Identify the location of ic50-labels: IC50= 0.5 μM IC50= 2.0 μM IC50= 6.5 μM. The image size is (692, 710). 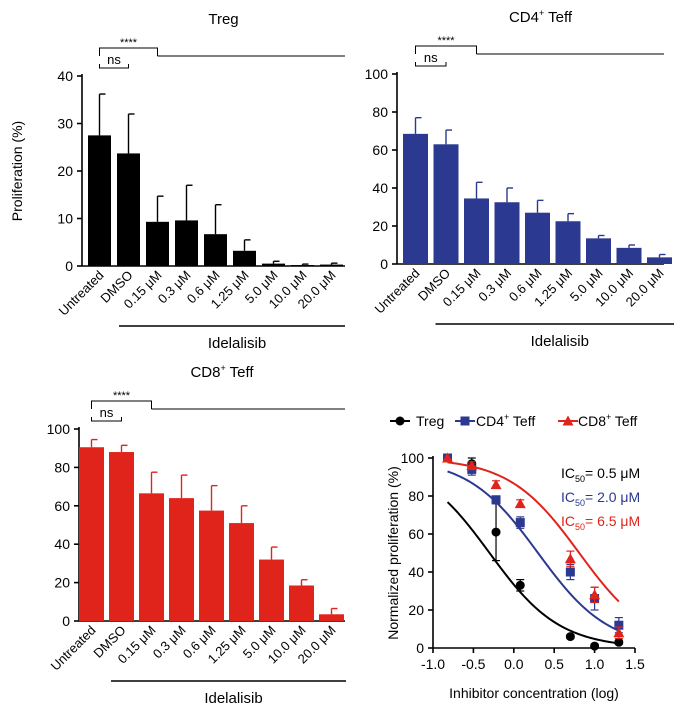
(600, 498).